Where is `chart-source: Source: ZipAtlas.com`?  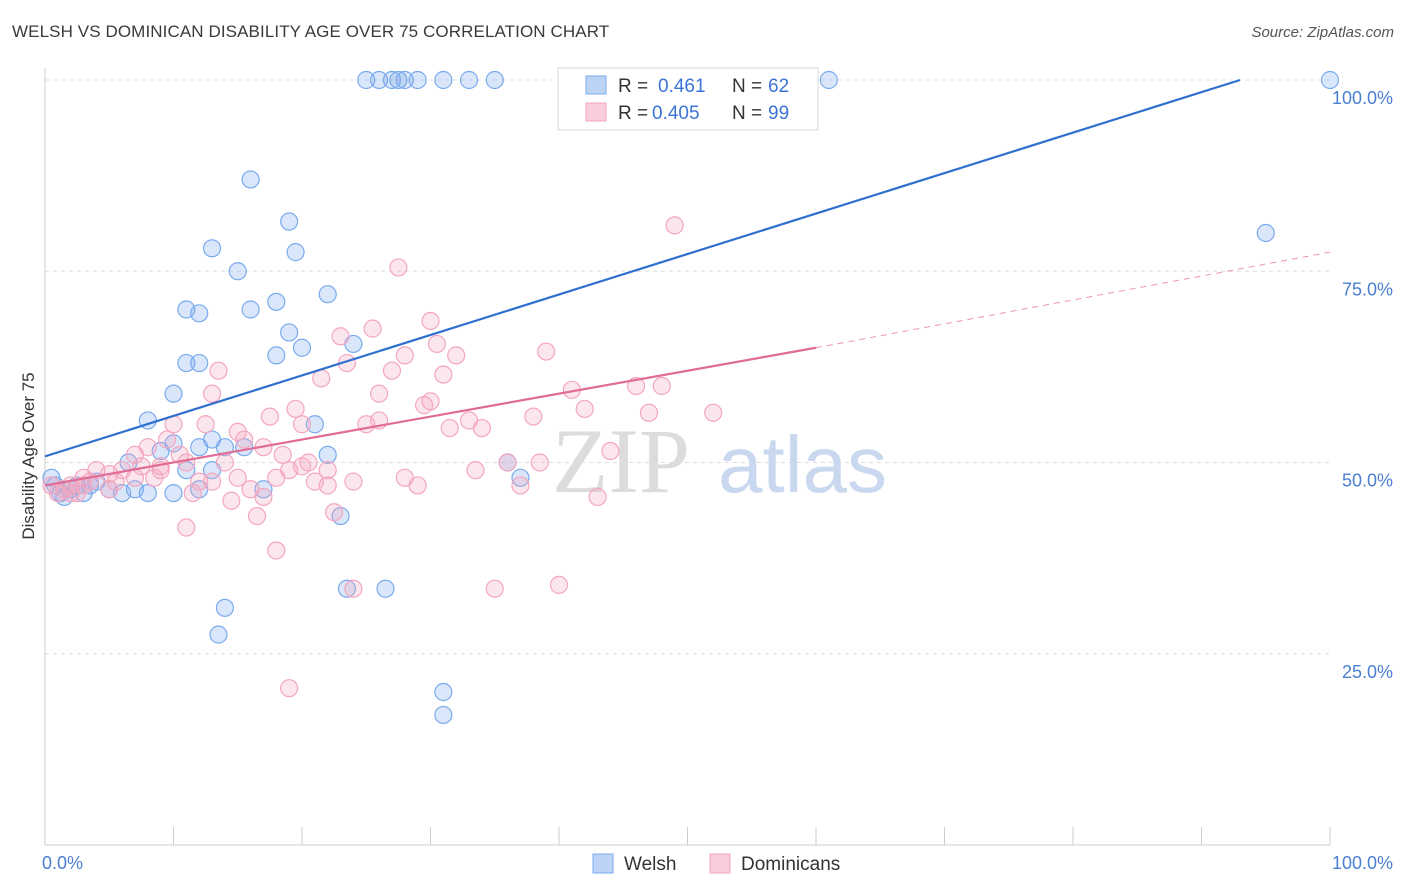
chart-source: Source: ZipAtlas.com is located at coordinates (1322, 32).